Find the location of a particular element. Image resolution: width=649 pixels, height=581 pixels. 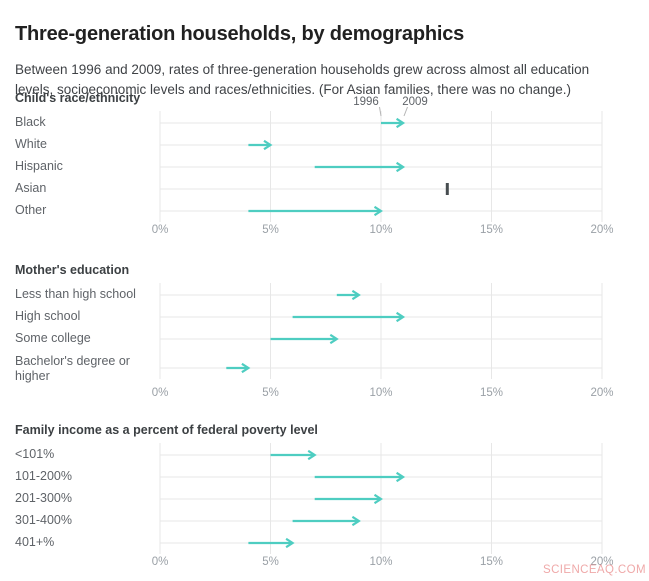

row-label-some-college: Some college is located at coordinates (53, 338).